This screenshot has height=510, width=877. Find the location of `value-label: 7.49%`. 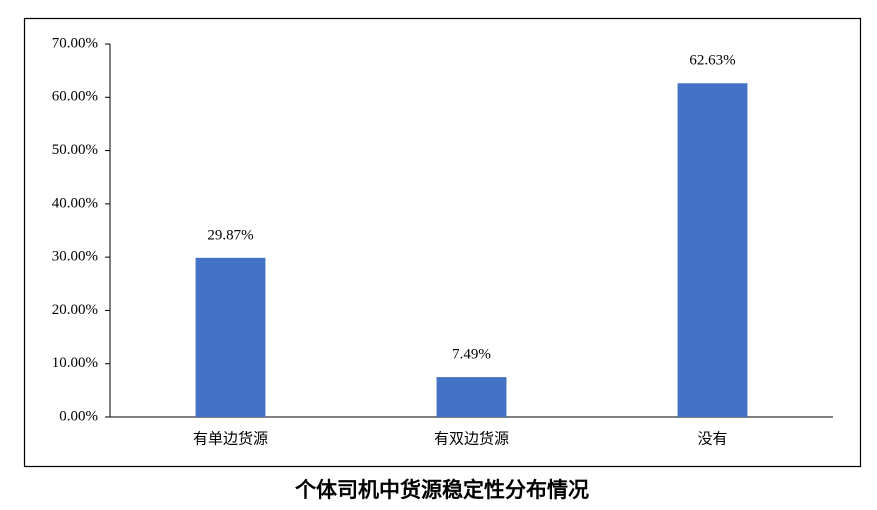

value-label: 7.49% is located at coordinates (471, 355).